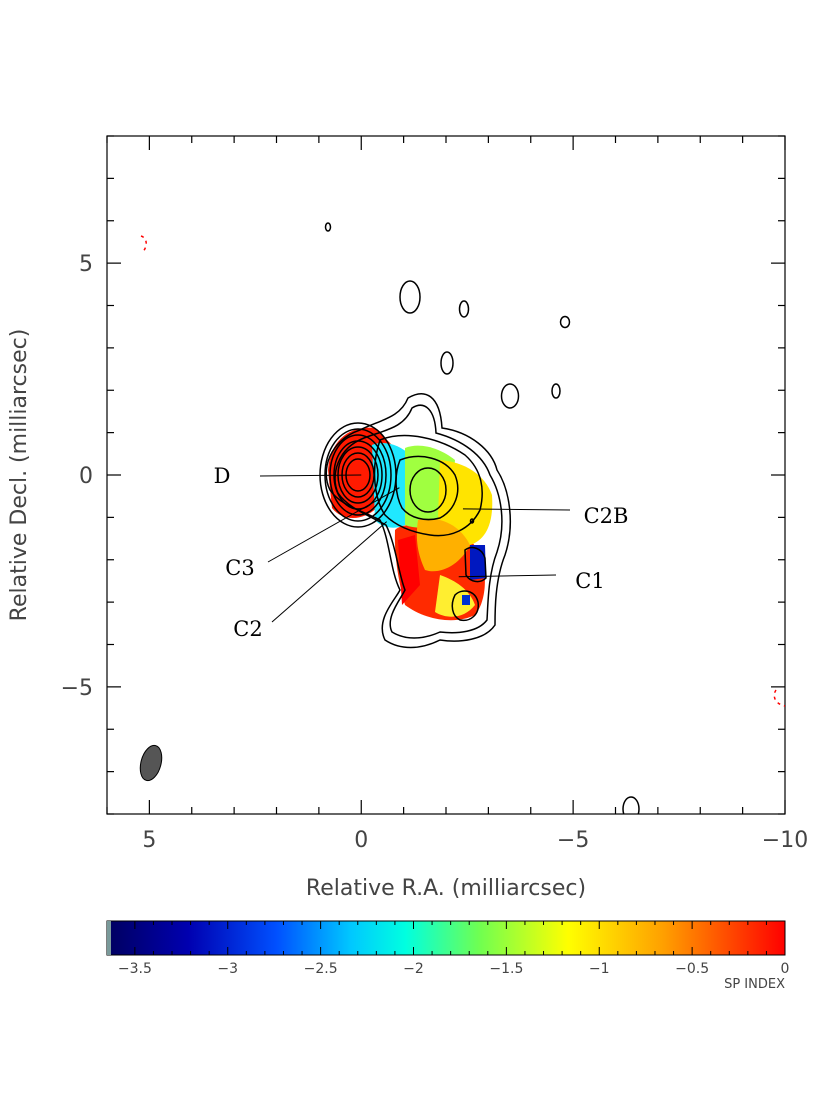  I want to click on y-tick-label: −5, so click(77, 688).